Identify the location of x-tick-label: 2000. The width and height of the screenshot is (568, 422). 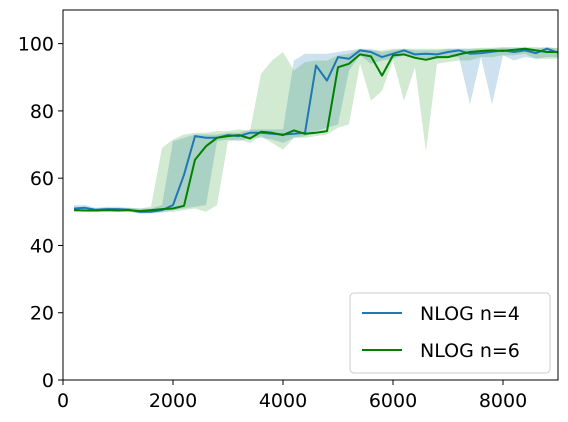
(173, 401).